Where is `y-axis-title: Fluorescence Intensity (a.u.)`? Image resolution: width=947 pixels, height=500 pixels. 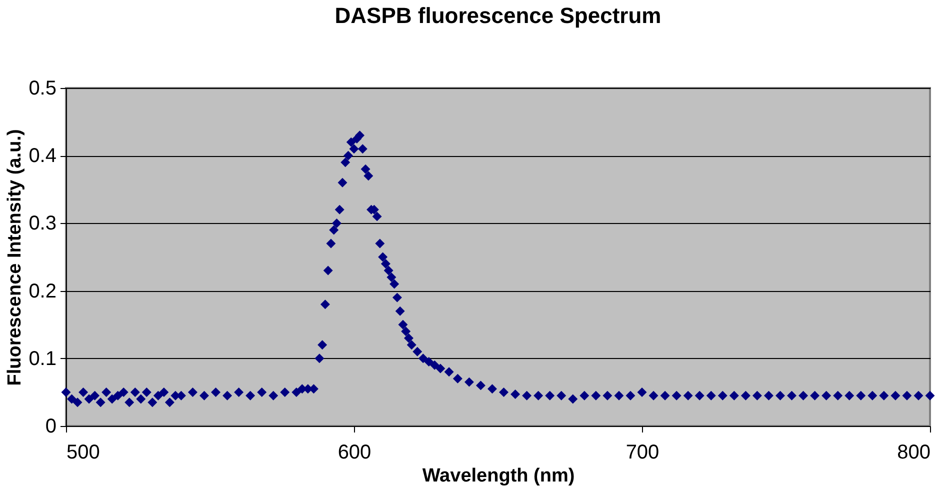
y-axis-title: Fluorescence Intensity (a.u.) is located at coordinates (15, 257).